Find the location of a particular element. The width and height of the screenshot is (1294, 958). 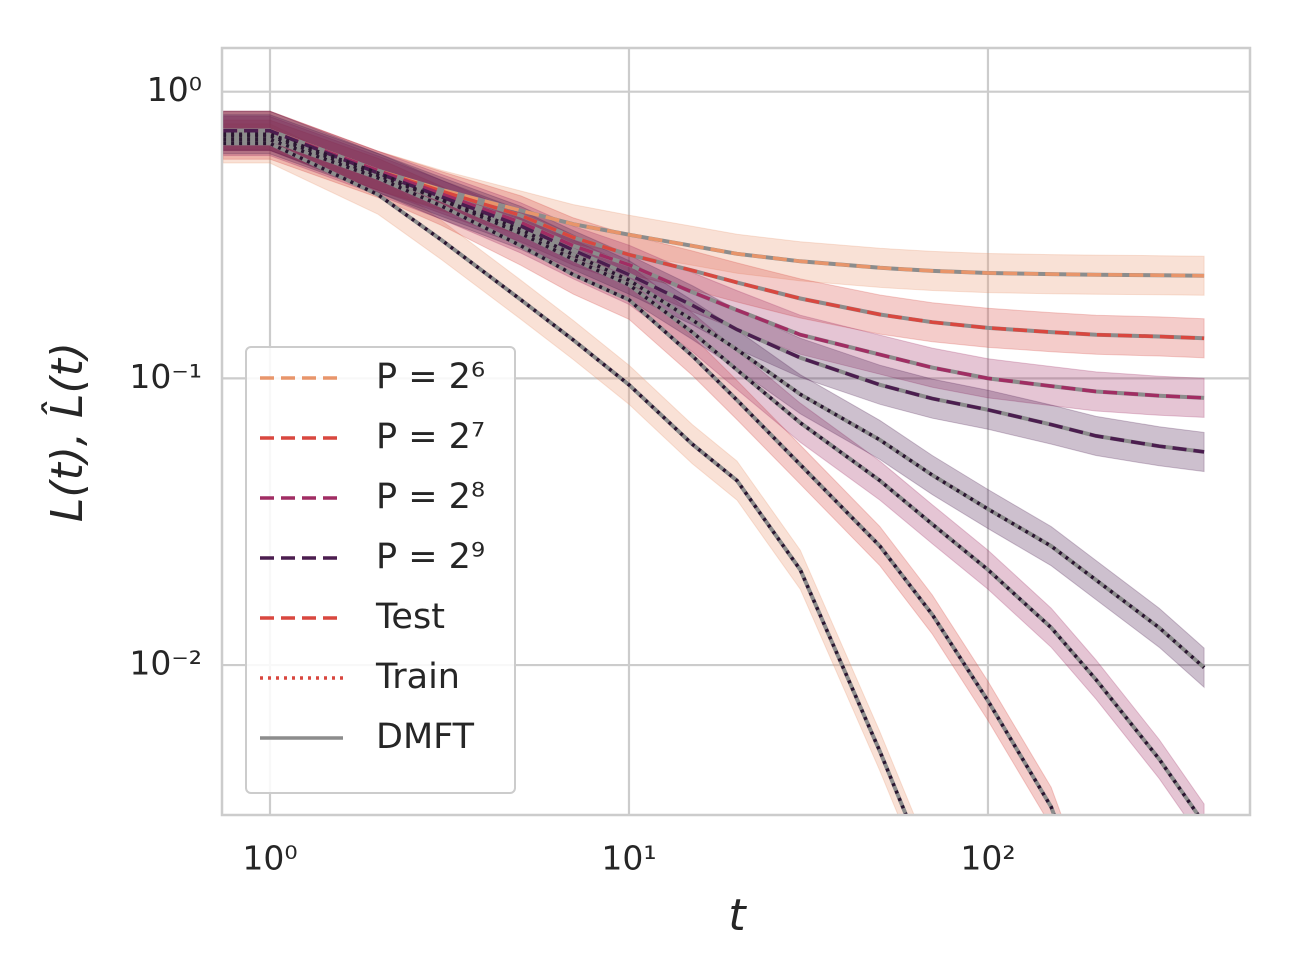

x-tick-label: 10⁰ is located at coordinates (269, 858).